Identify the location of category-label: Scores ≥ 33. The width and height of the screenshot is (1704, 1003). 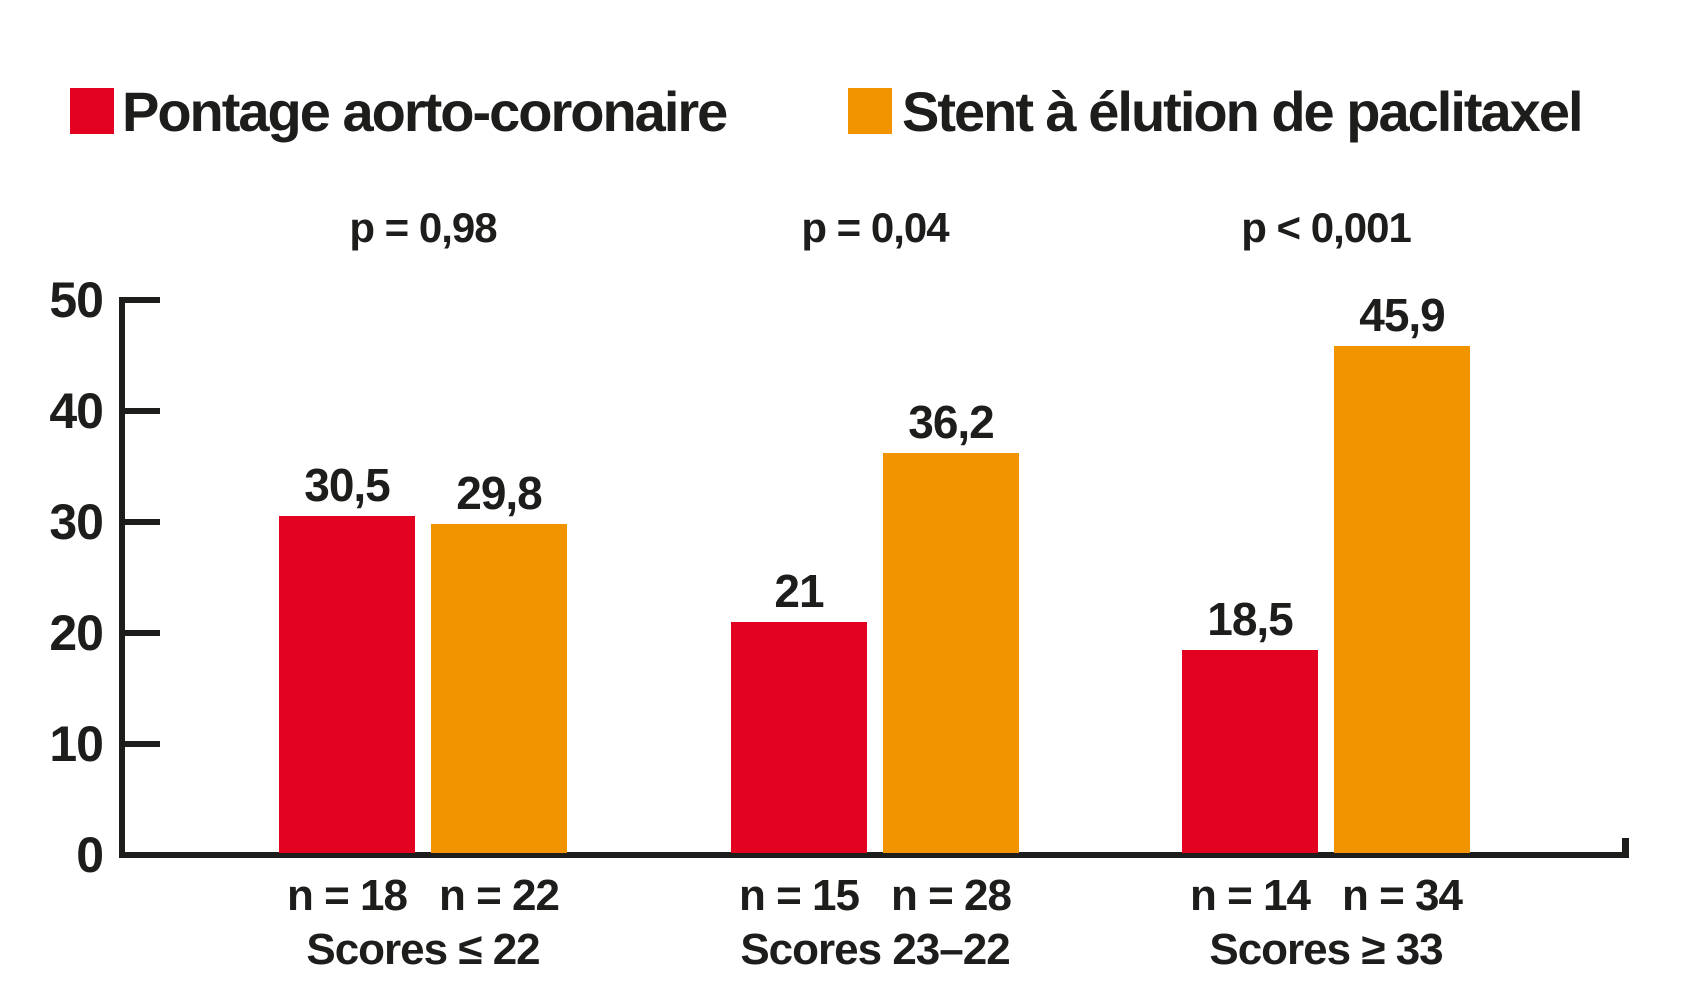
(1326, 949).